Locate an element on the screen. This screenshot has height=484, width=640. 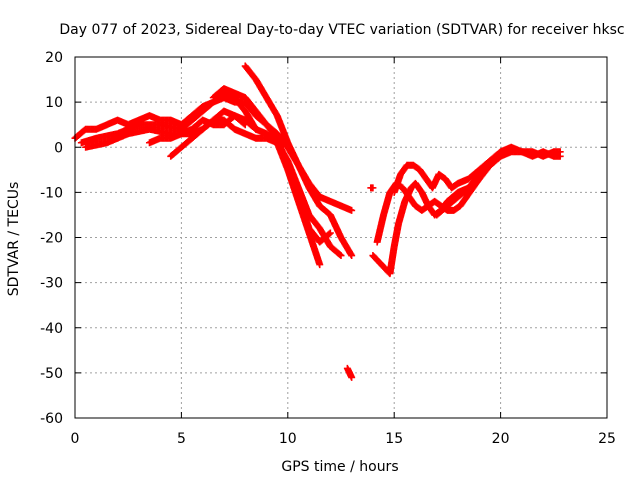
y-tick-label: 10 is located at coordinates (54, 103).